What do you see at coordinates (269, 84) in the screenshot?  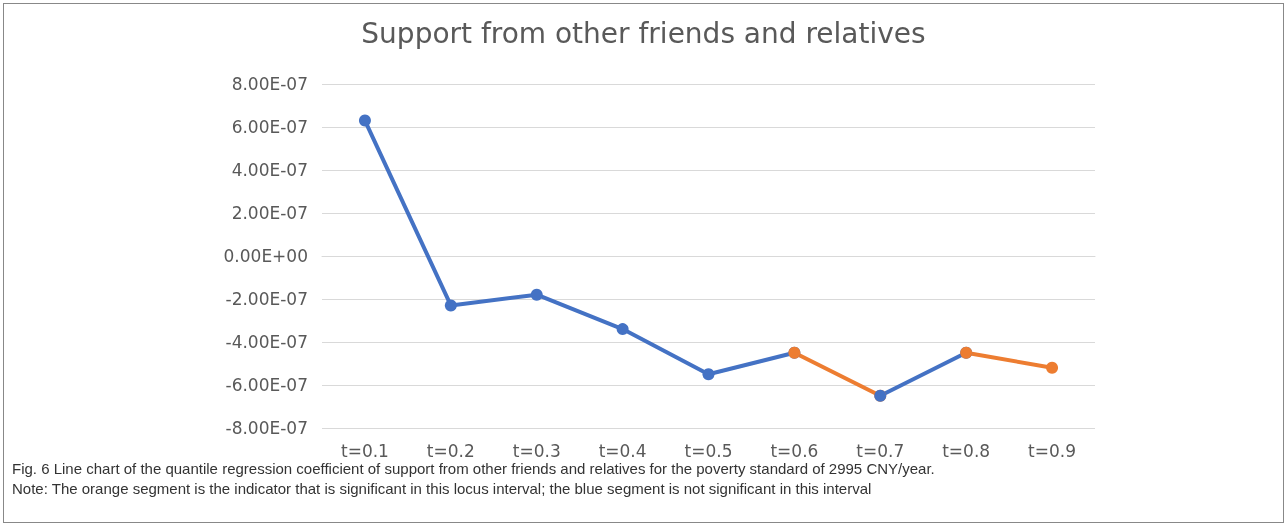 I see `y-tick-label: 8.00E-07` at bounding box center [269, 84].